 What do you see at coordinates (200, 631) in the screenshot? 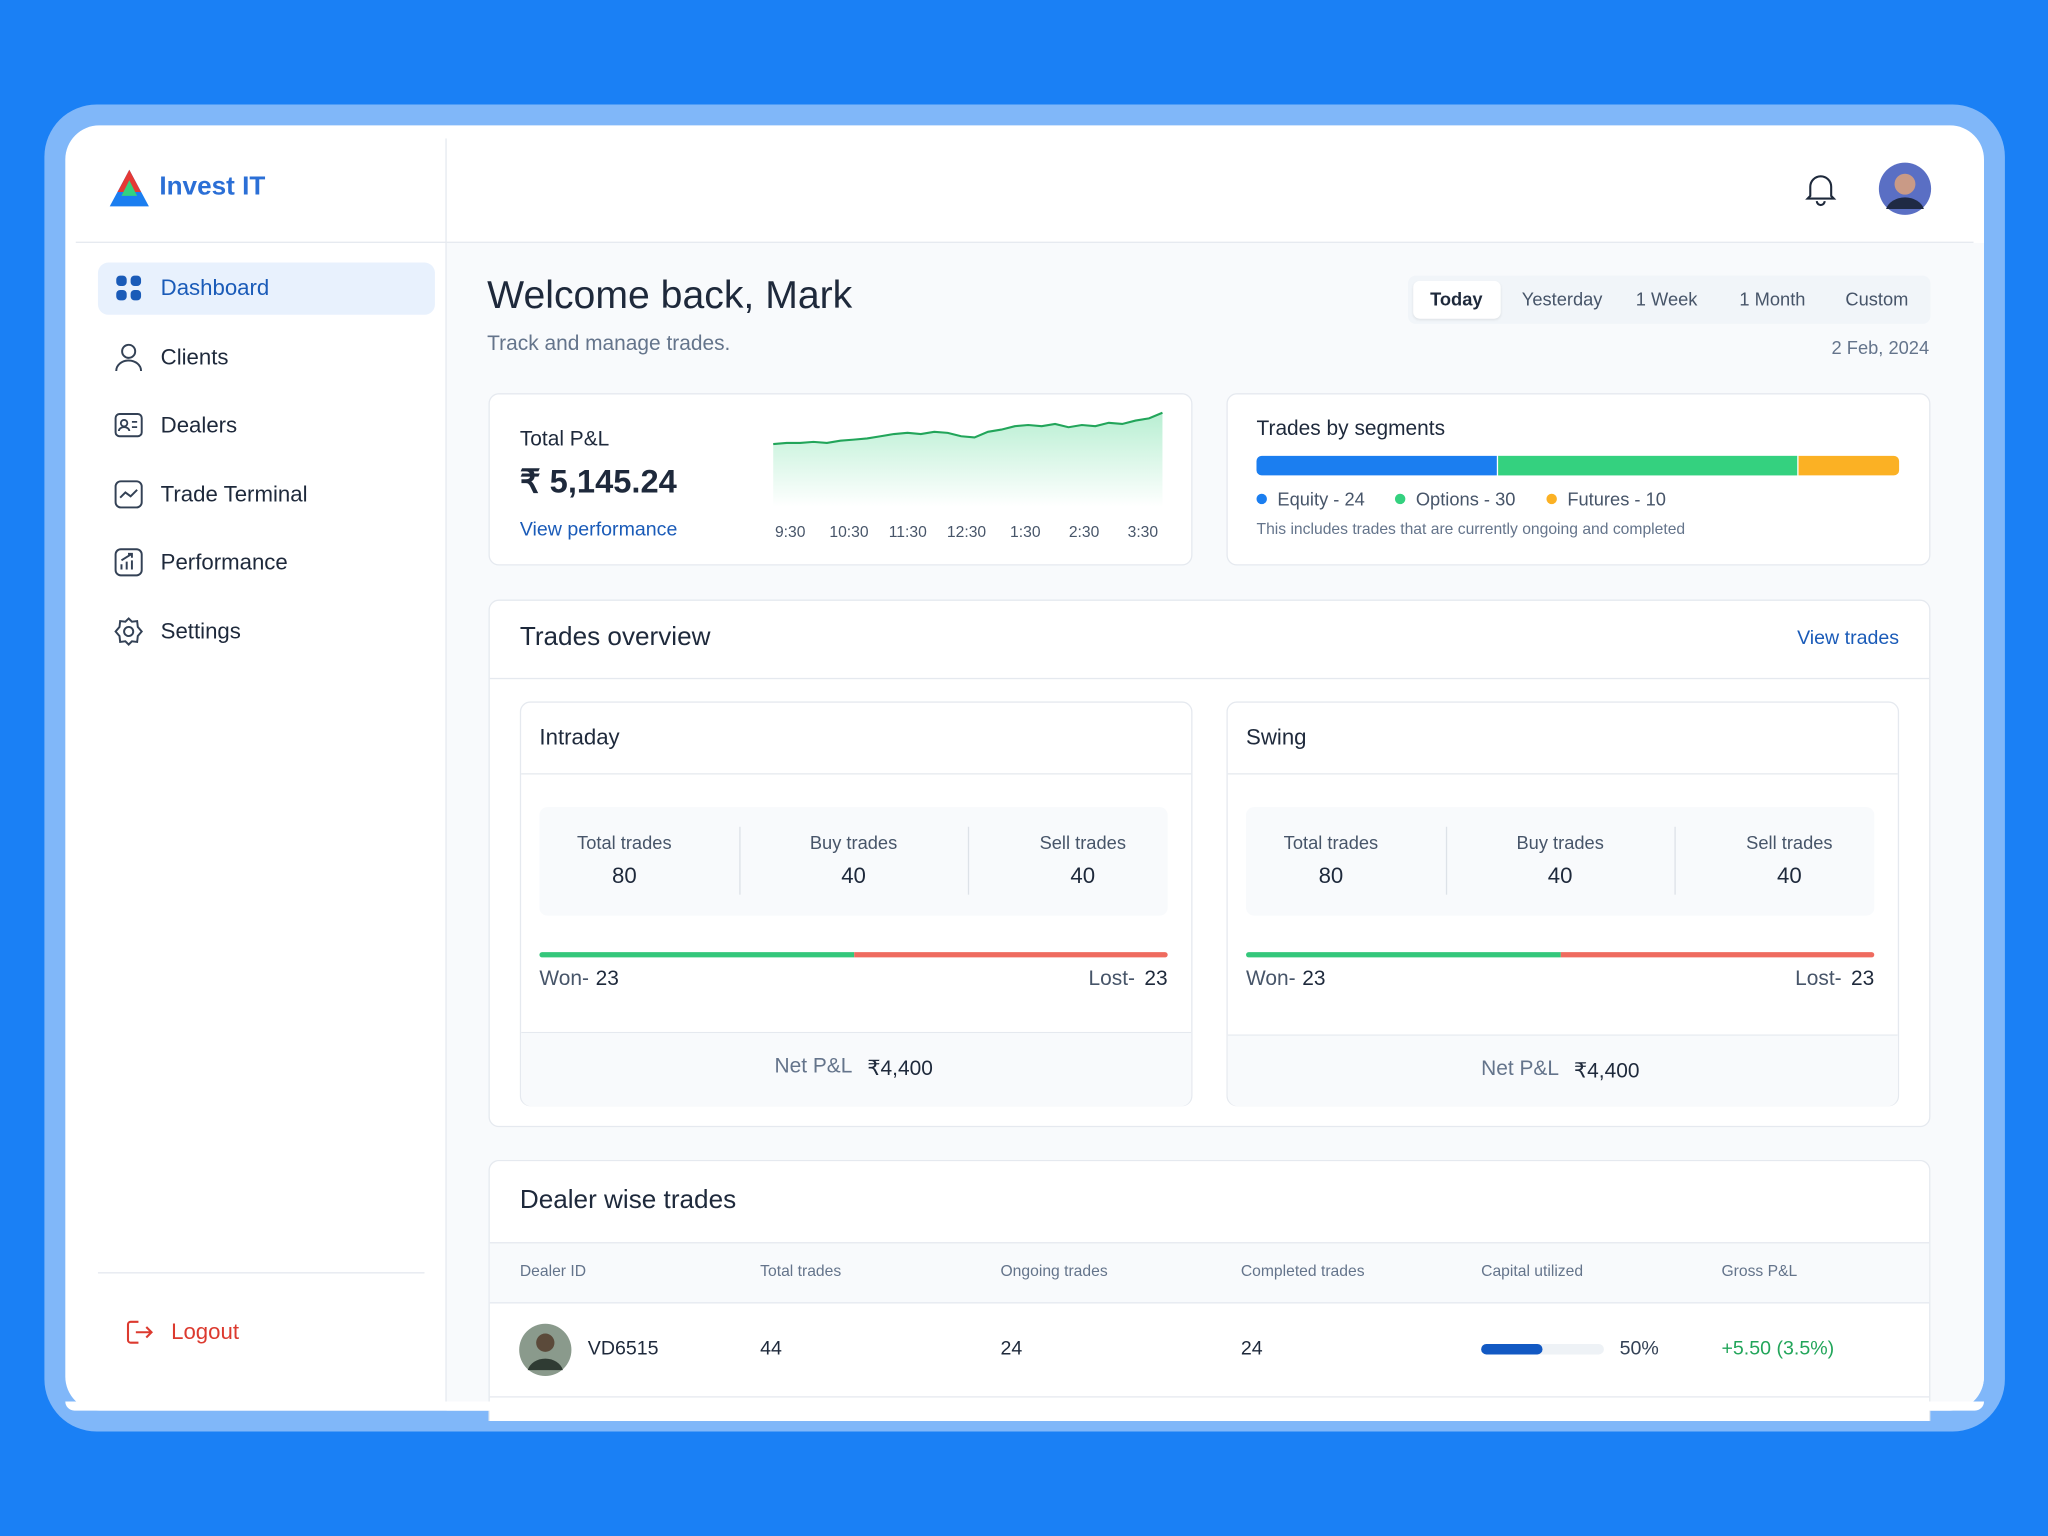
I see `nav-item: Settings` at bounding box center [200, 631].